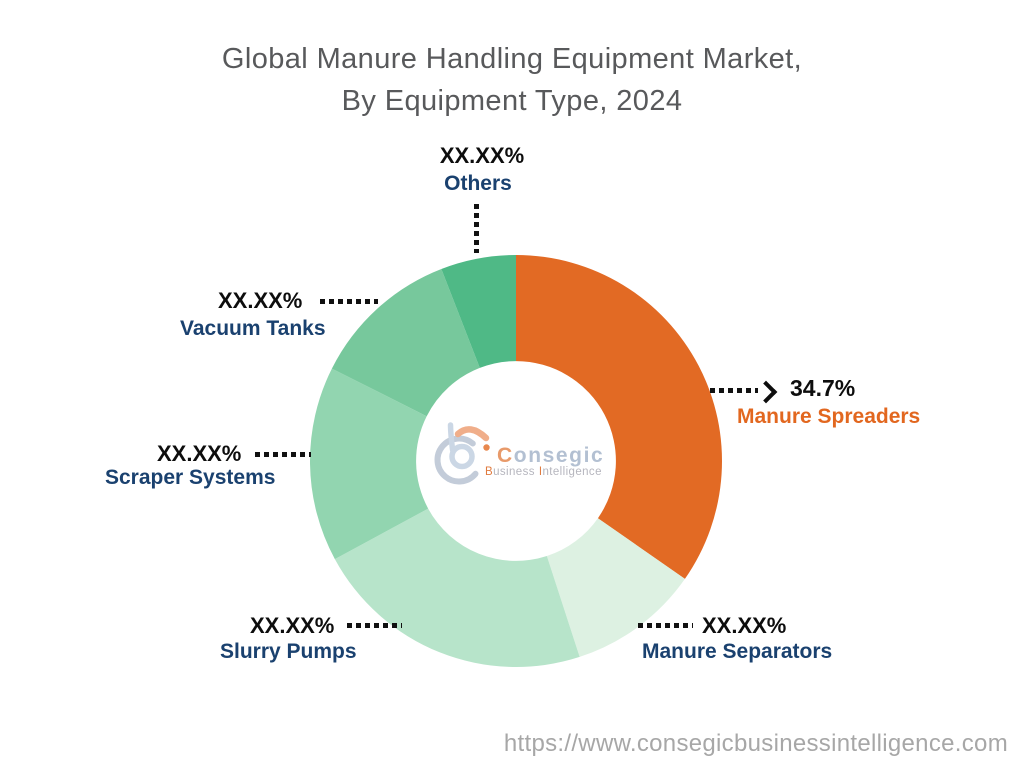 Image resolution: width=1024 pixels, height=768 pixels. What do you see at coordinates (260, 300) in the screenshot?
I see `value-vacuum-tanks: XX.XX%` at bounding box center [260, 300].